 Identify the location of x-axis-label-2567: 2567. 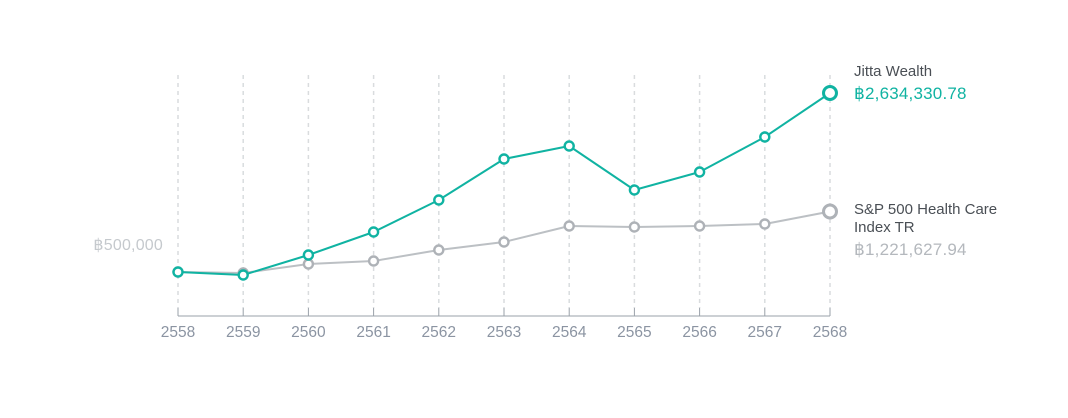
(765, 332).